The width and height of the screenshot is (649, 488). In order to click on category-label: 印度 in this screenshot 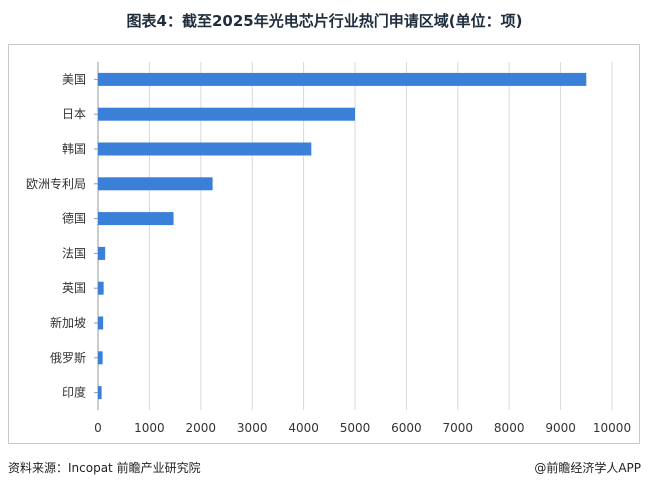, I will do `click(74, 392)`.